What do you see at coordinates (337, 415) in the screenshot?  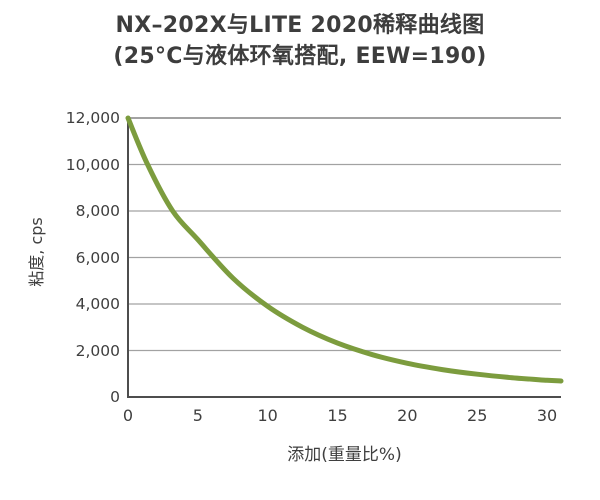 I see `x-tick-label: 15` at bounding box center [337, 415].